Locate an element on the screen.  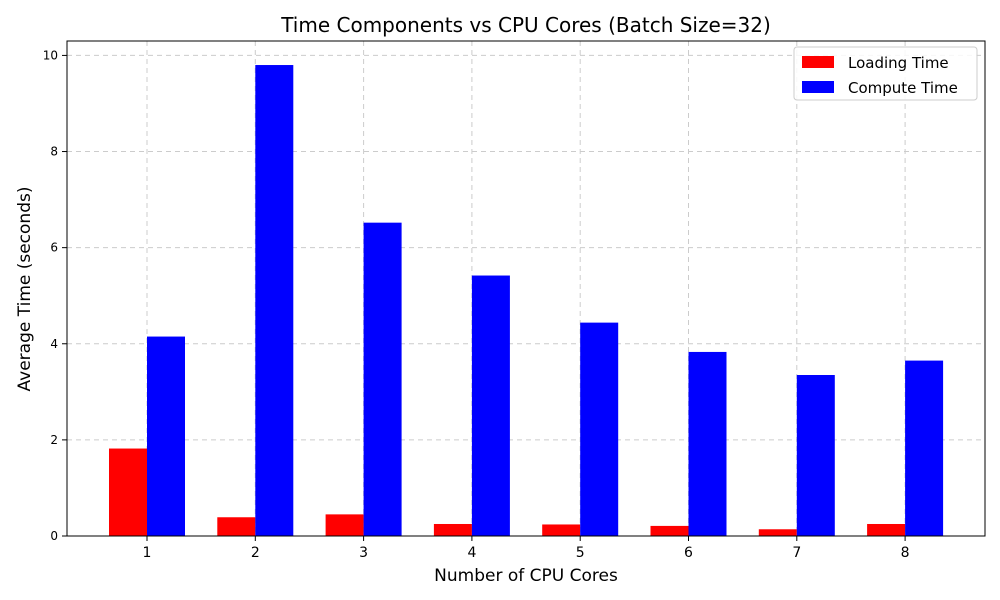
y-tick-label: 8 is located at coordinates (54, 152).